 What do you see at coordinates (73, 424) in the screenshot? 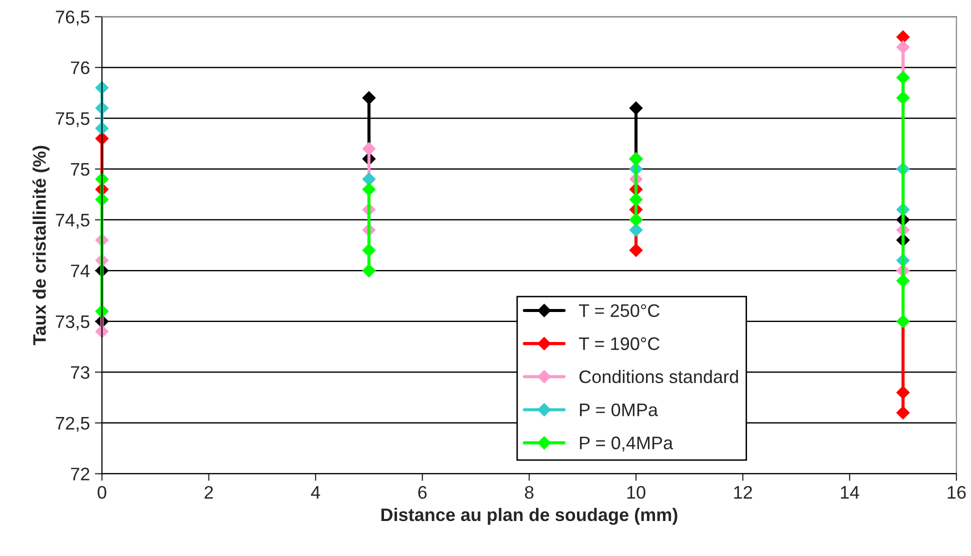
I see `y-tick-label: 72,5` at bounding box center [73, 424].